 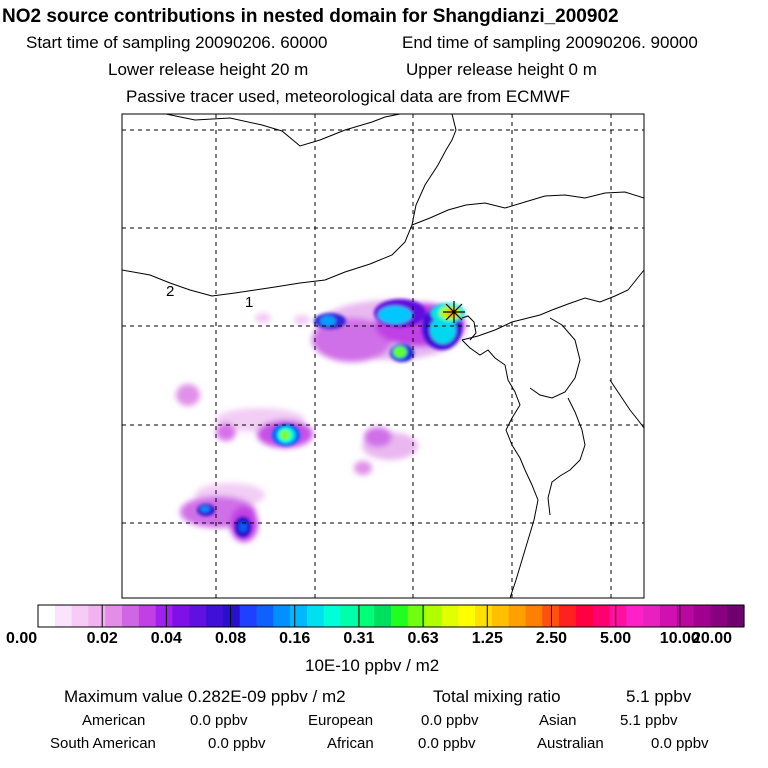 I want to click on region-name: American, so click(x=114, y=720).